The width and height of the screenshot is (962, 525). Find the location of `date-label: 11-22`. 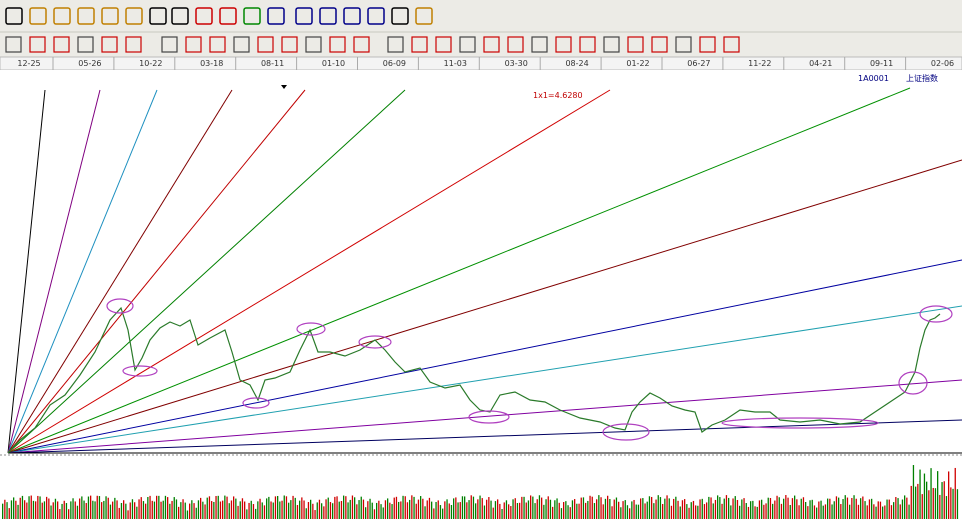

date-label: 11-22 is located at coordinates (759, 63).